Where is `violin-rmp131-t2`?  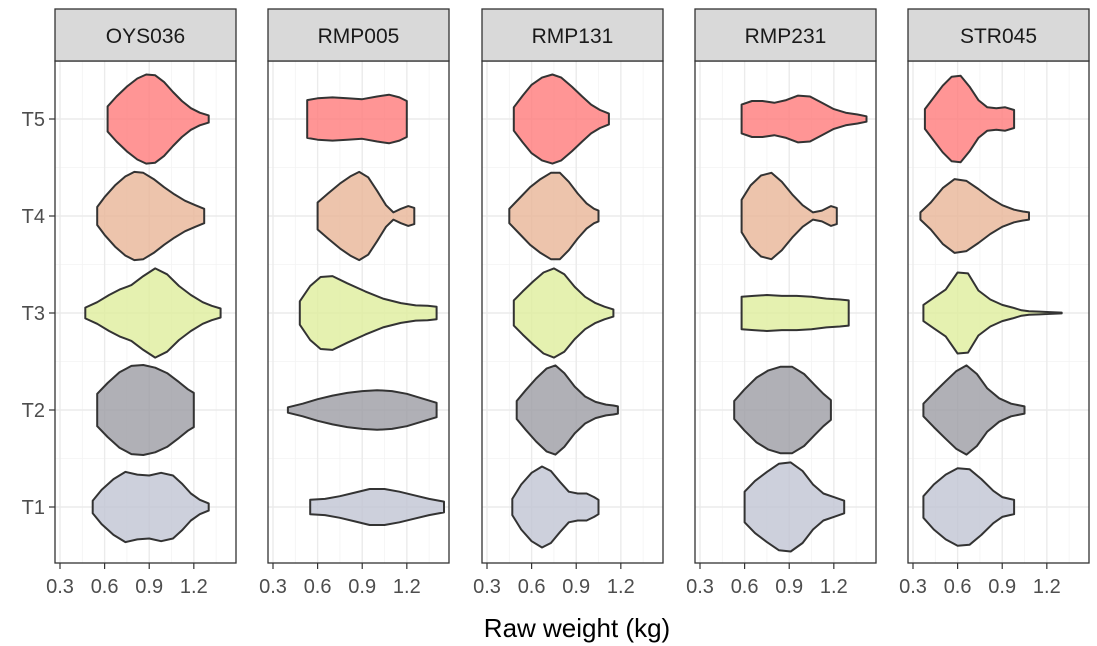
violin-rmp131-t2 is located at coordinates (567, 410).